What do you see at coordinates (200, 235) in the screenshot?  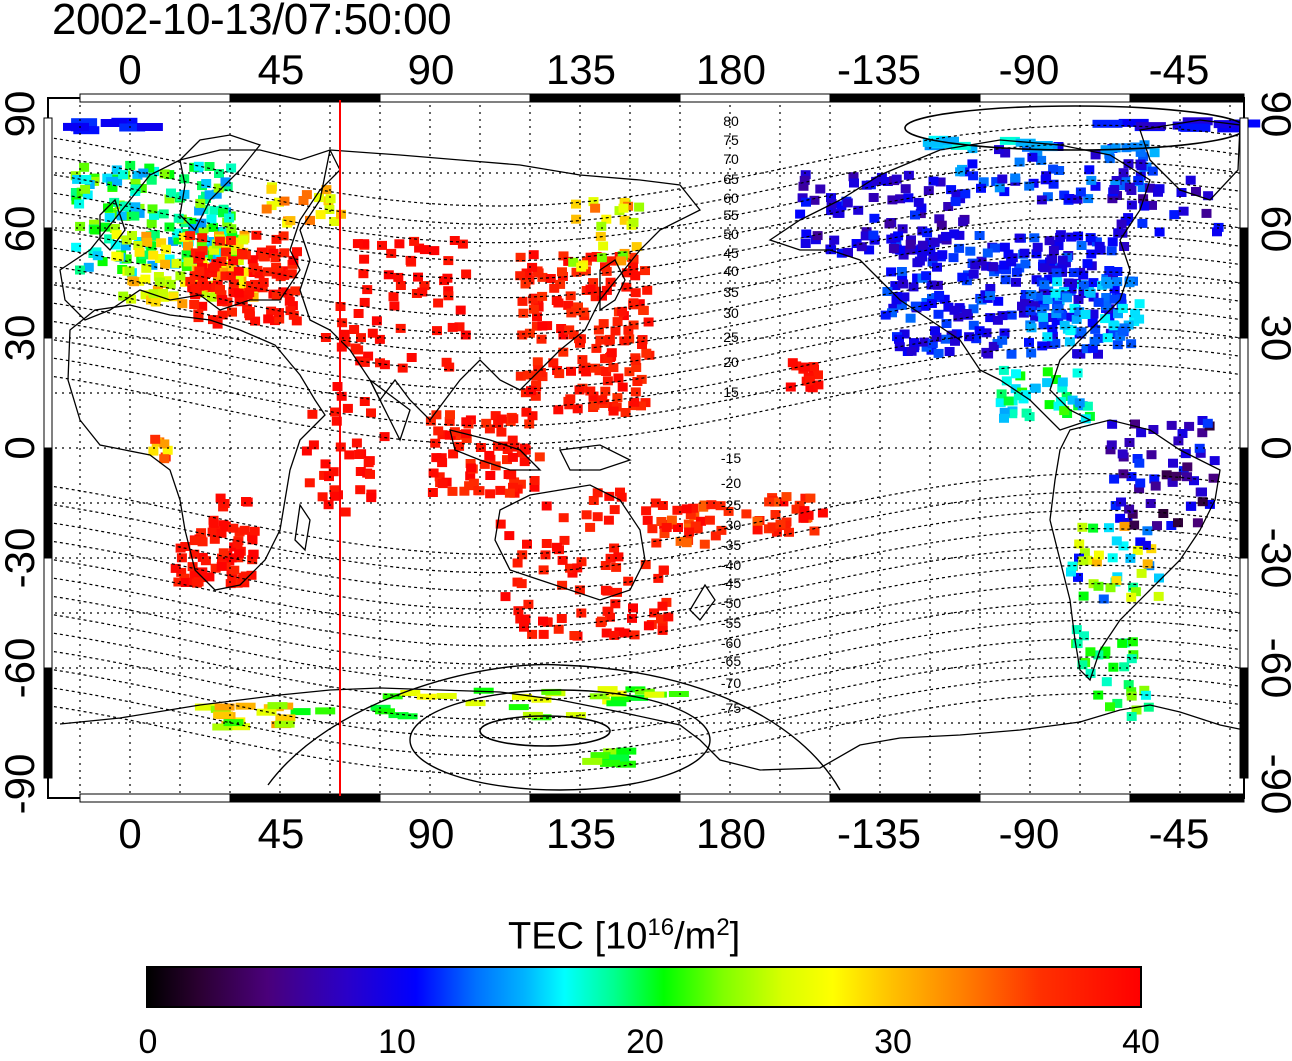 I see `coastline` at bounding box center [200, 235].